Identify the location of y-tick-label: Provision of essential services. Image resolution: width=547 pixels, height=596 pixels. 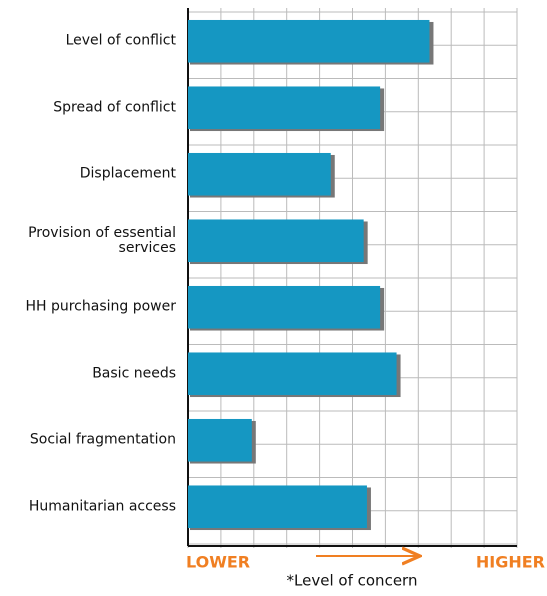
(102, 240).